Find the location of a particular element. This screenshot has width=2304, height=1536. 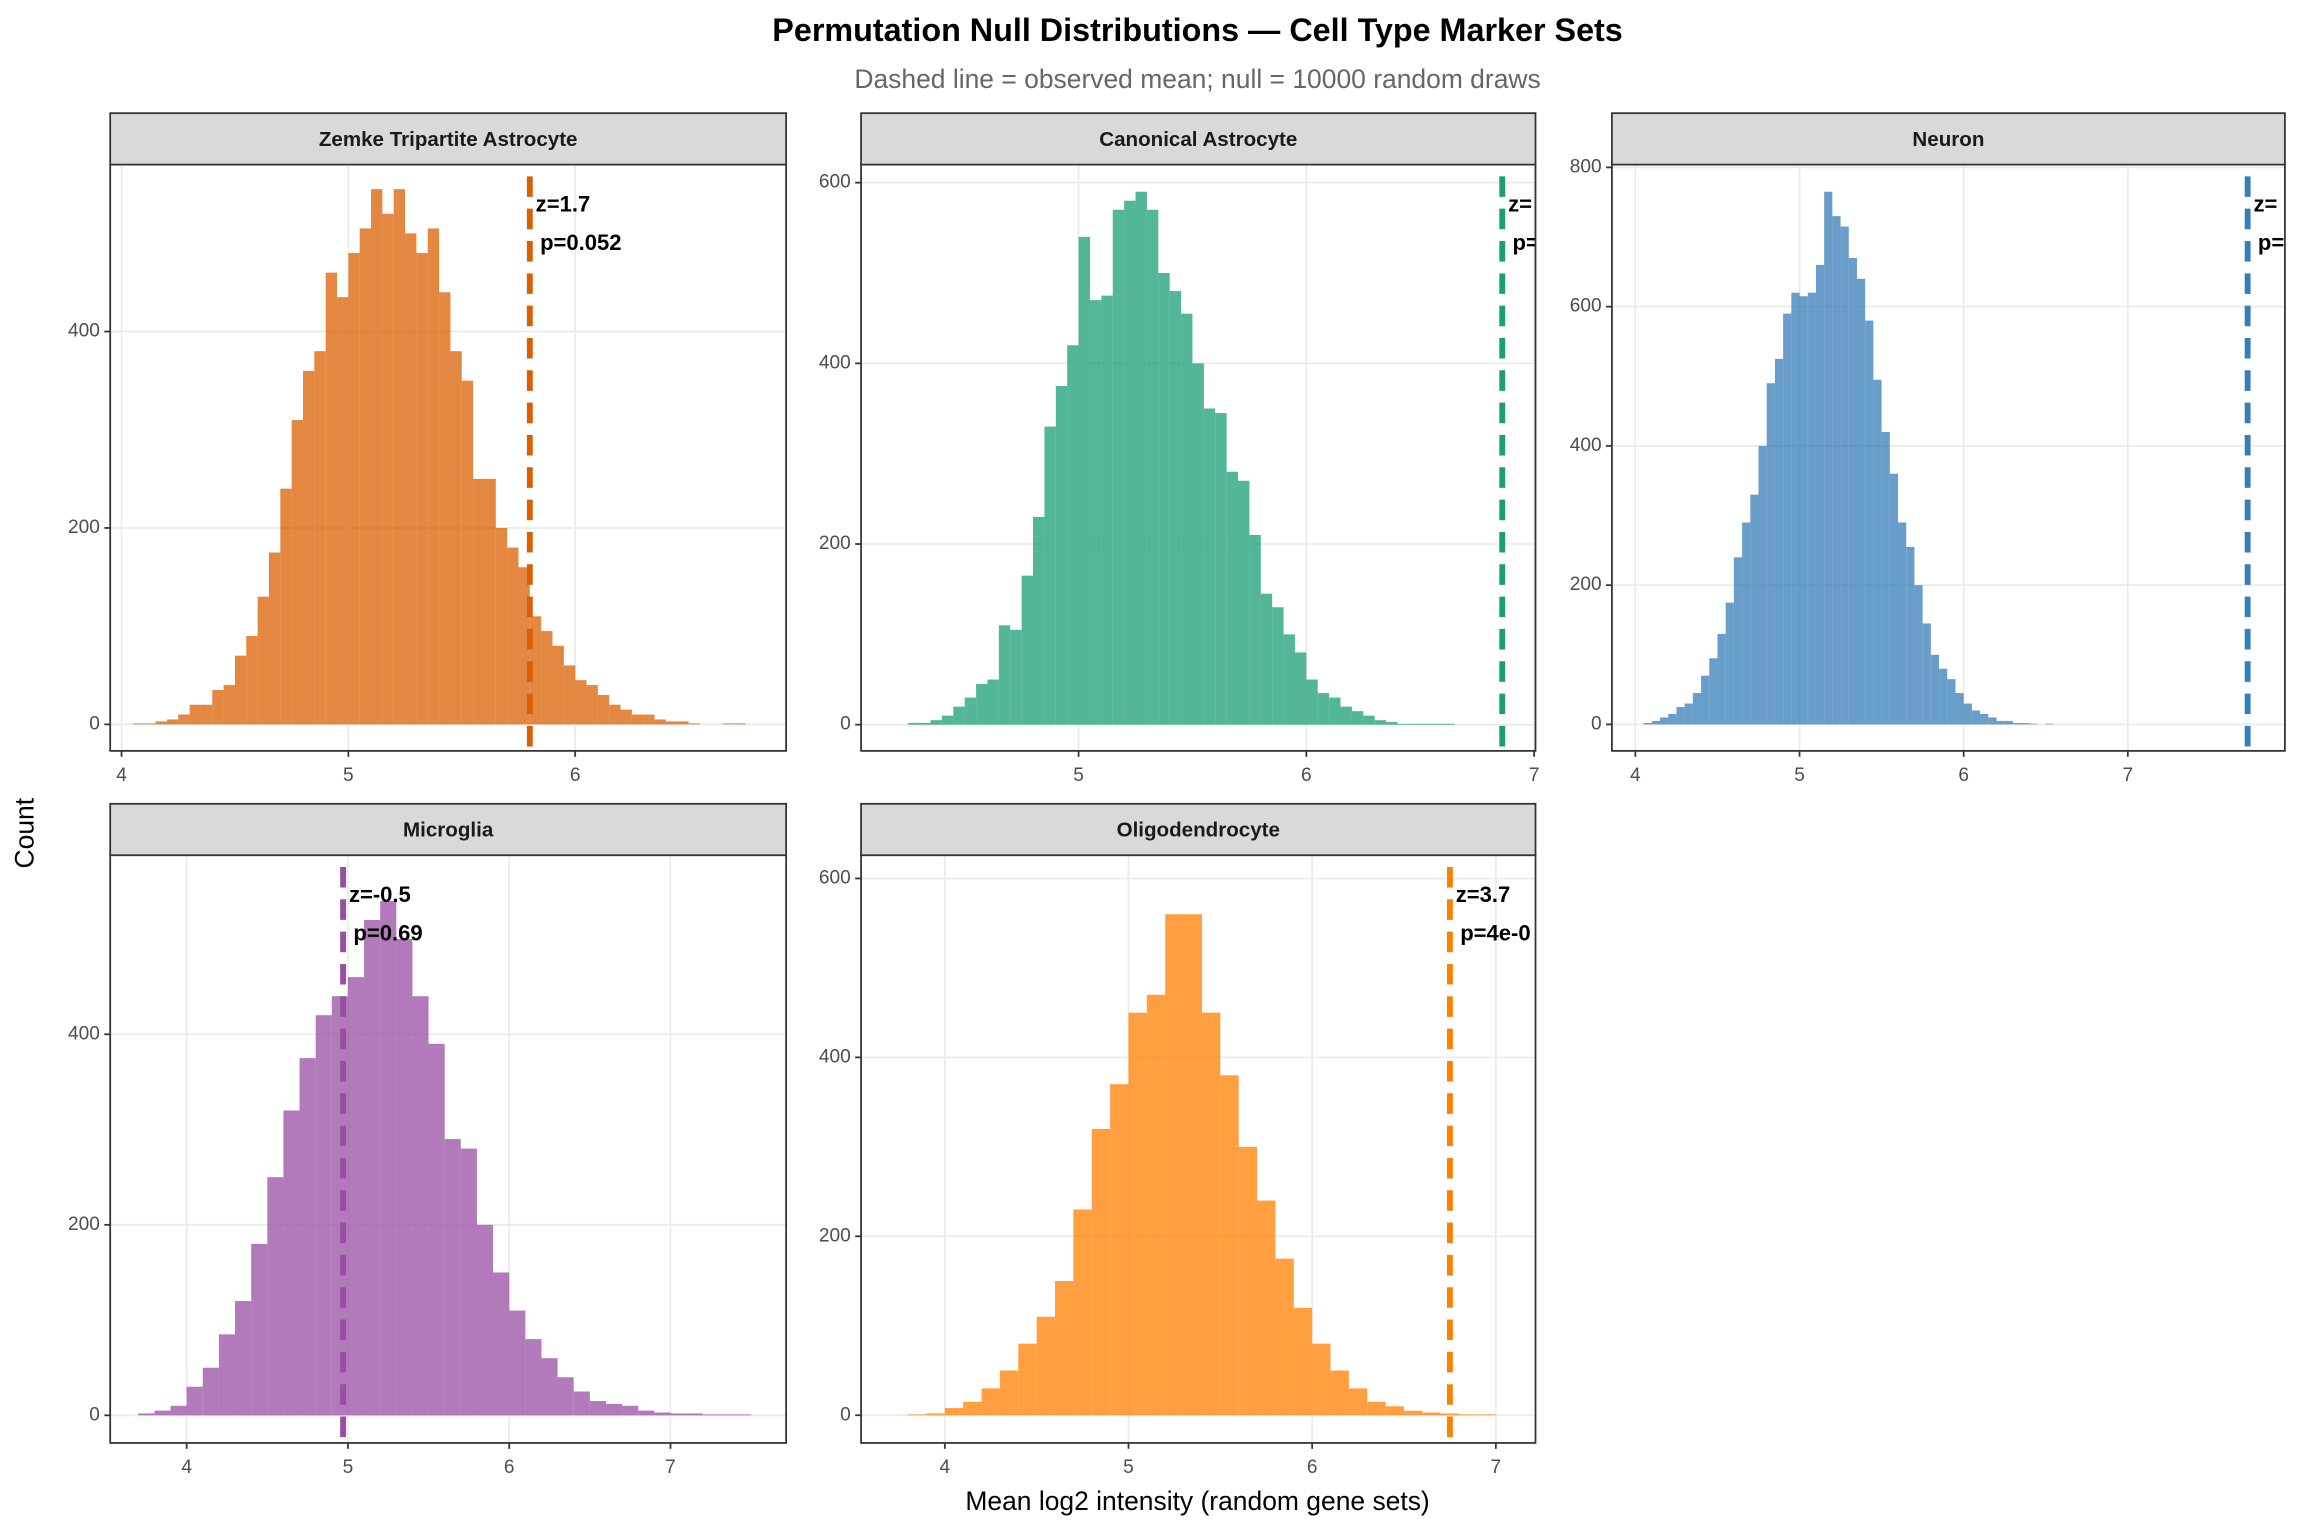

panel-title: Neuron is located at coordinates (1948, 139).